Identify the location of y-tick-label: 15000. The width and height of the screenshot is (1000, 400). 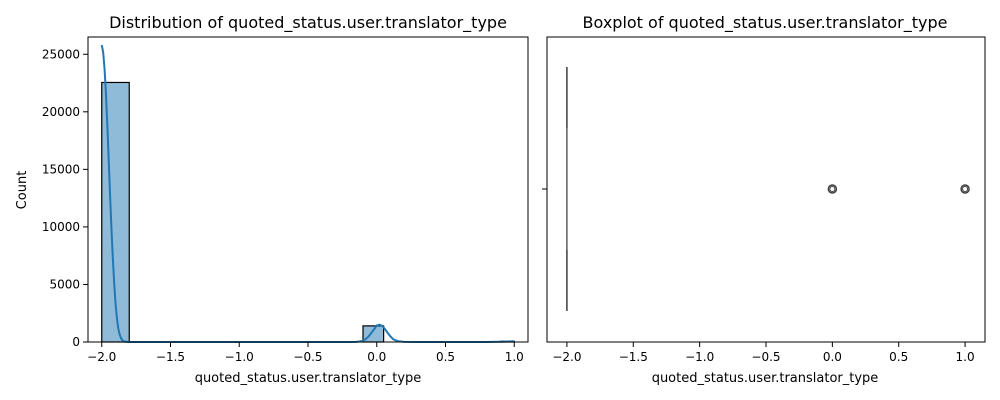
(61, 169).